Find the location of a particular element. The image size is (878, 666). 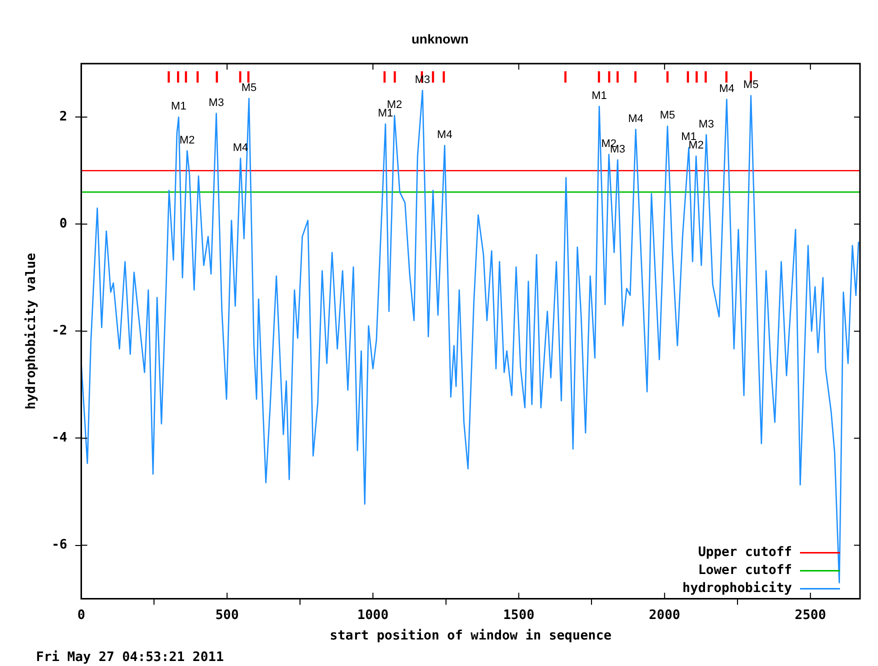

y-tick-label: -2 is located at coordinates (60, 331).